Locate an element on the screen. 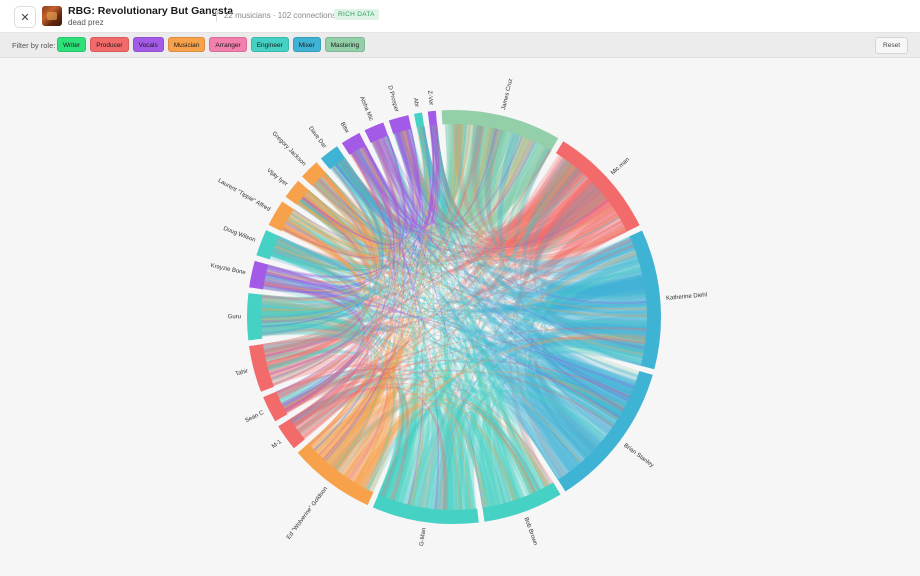  filter-chip-vocals: Vocals is located at coordinates (148, 44).